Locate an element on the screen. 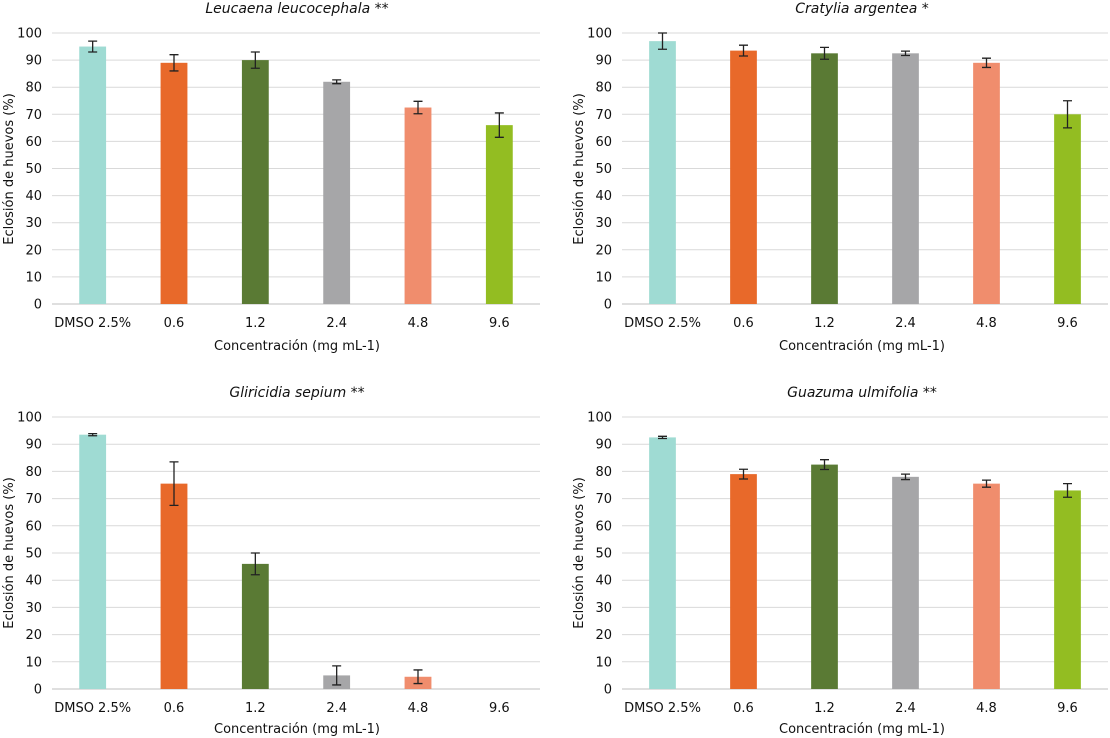 The height and width of the screenshot is (738, 1110). panel-title: Leucaena leucocephala ** is located at coordinates (296, 9).